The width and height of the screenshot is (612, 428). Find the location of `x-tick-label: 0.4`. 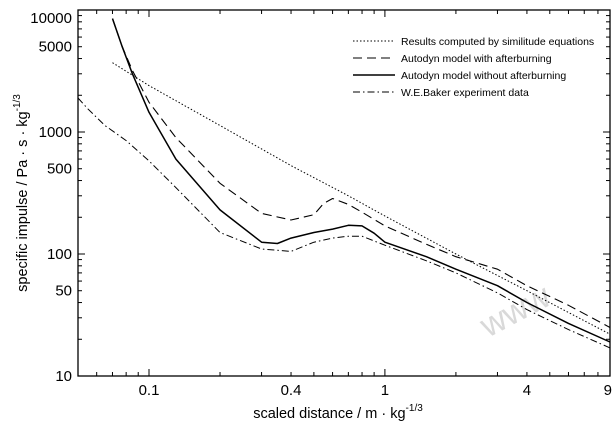

x-tick-label: 0.4 is located at coordinates (291, 390).